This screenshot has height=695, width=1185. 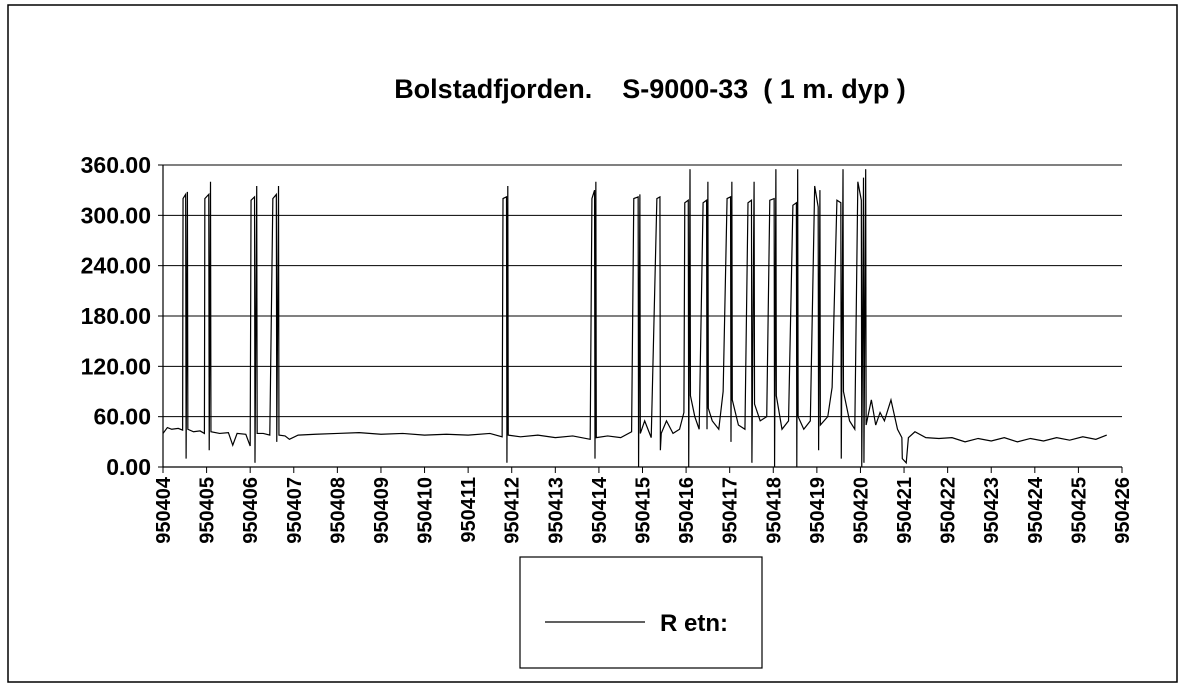 What do you see at coordinates (382, 510) in the screenshot?
I see `x-tick-label: 950409` at bounding box center [382, 510].